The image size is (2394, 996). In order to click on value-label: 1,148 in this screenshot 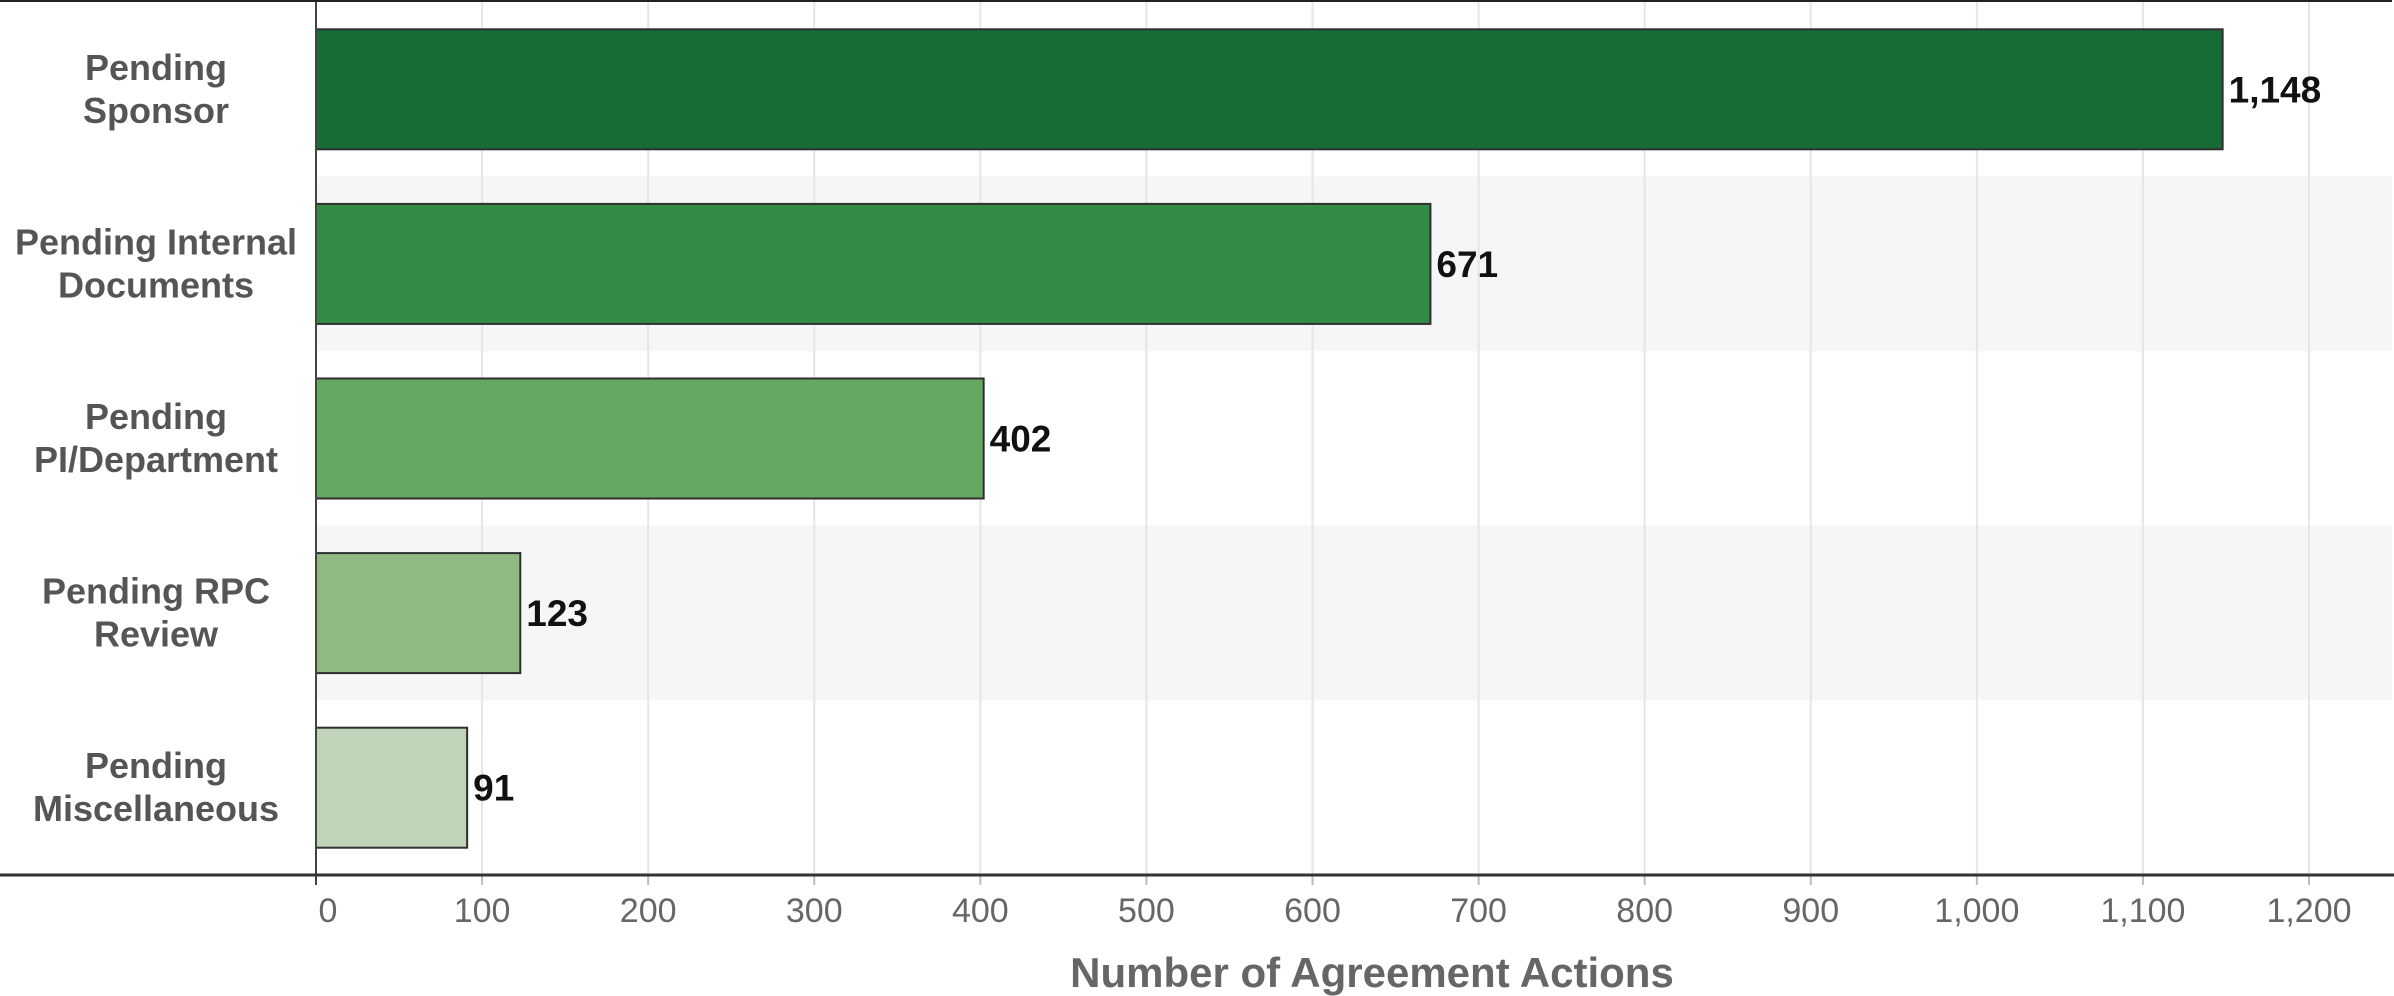, I will do `click(2275, 89)`.